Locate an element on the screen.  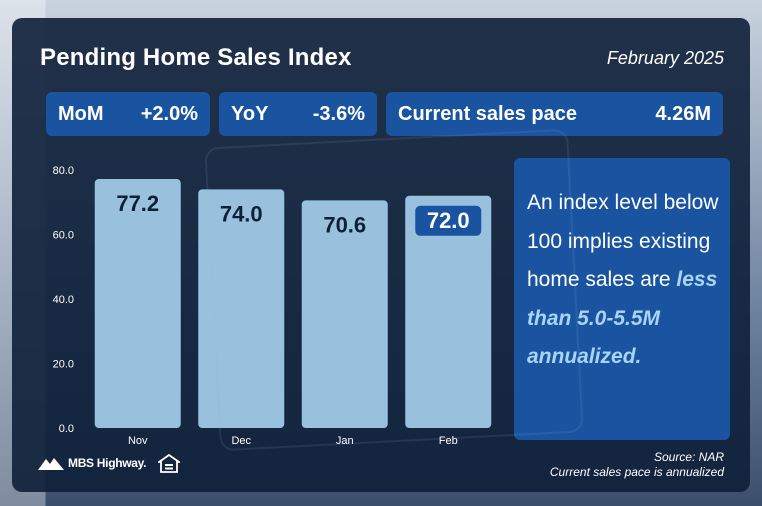
mbs-highway-logo: MBS Highway. is located at coordinates (92, 463).